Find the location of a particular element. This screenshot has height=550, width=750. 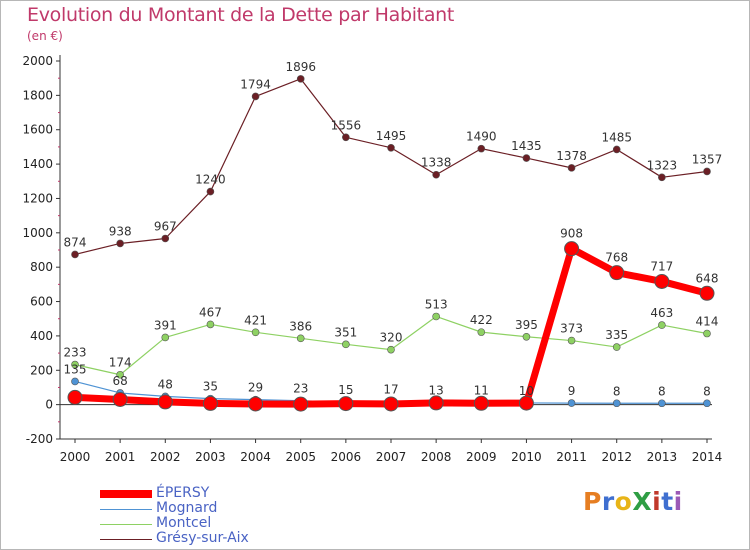

data-label-gr-sy-sur-aix: 1435 is located at coordinates (526, 146).